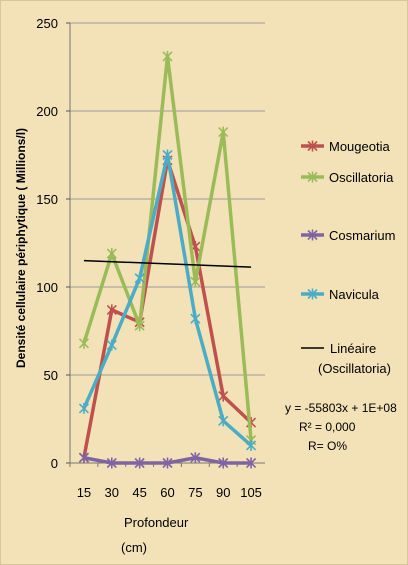 The image size is (408, 565). Describe the element at coordinates (251, 492) in the screenshot. I see `x-tick-label: 105` at that location.